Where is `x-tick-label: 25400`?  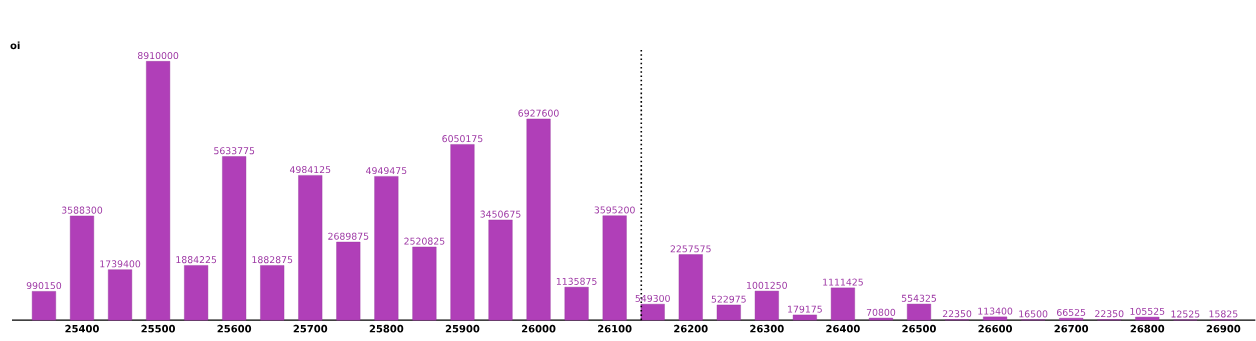 x-tick-label: 25400 is located at coordinates (82, 328).